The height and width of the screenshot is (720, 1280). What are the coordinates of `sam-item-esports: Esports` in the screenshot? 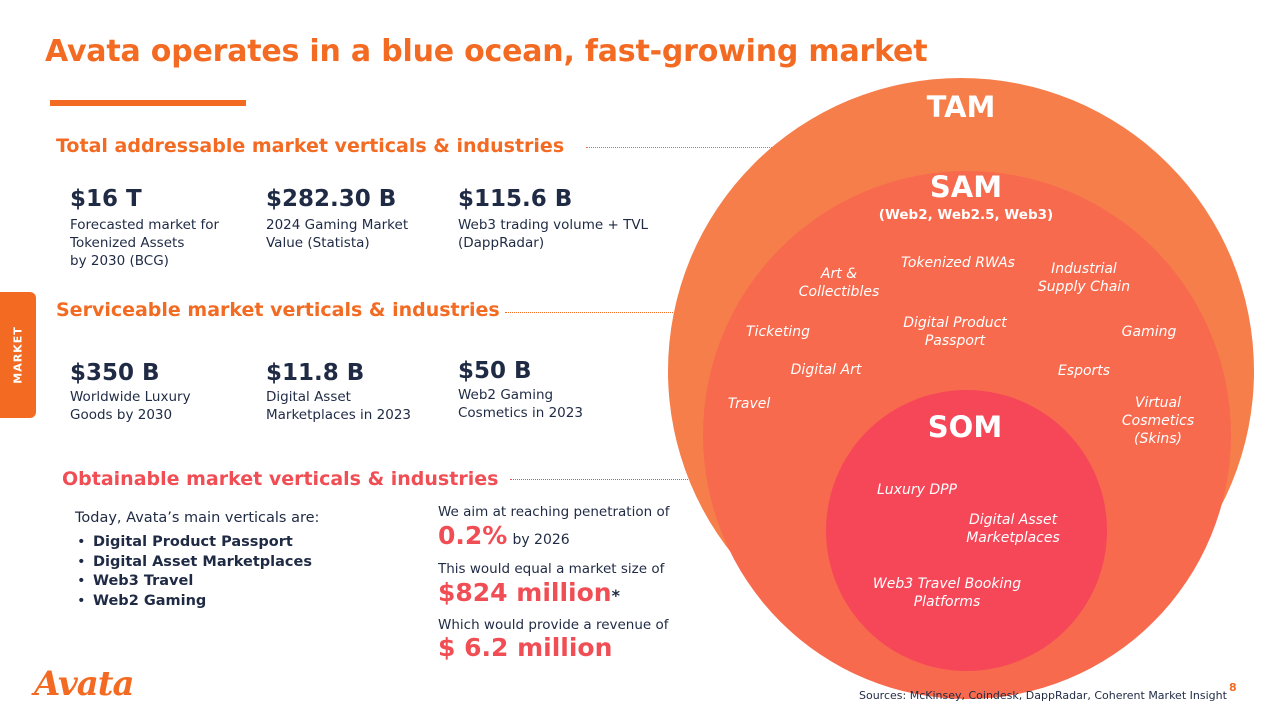 It's located at (1084, 371).